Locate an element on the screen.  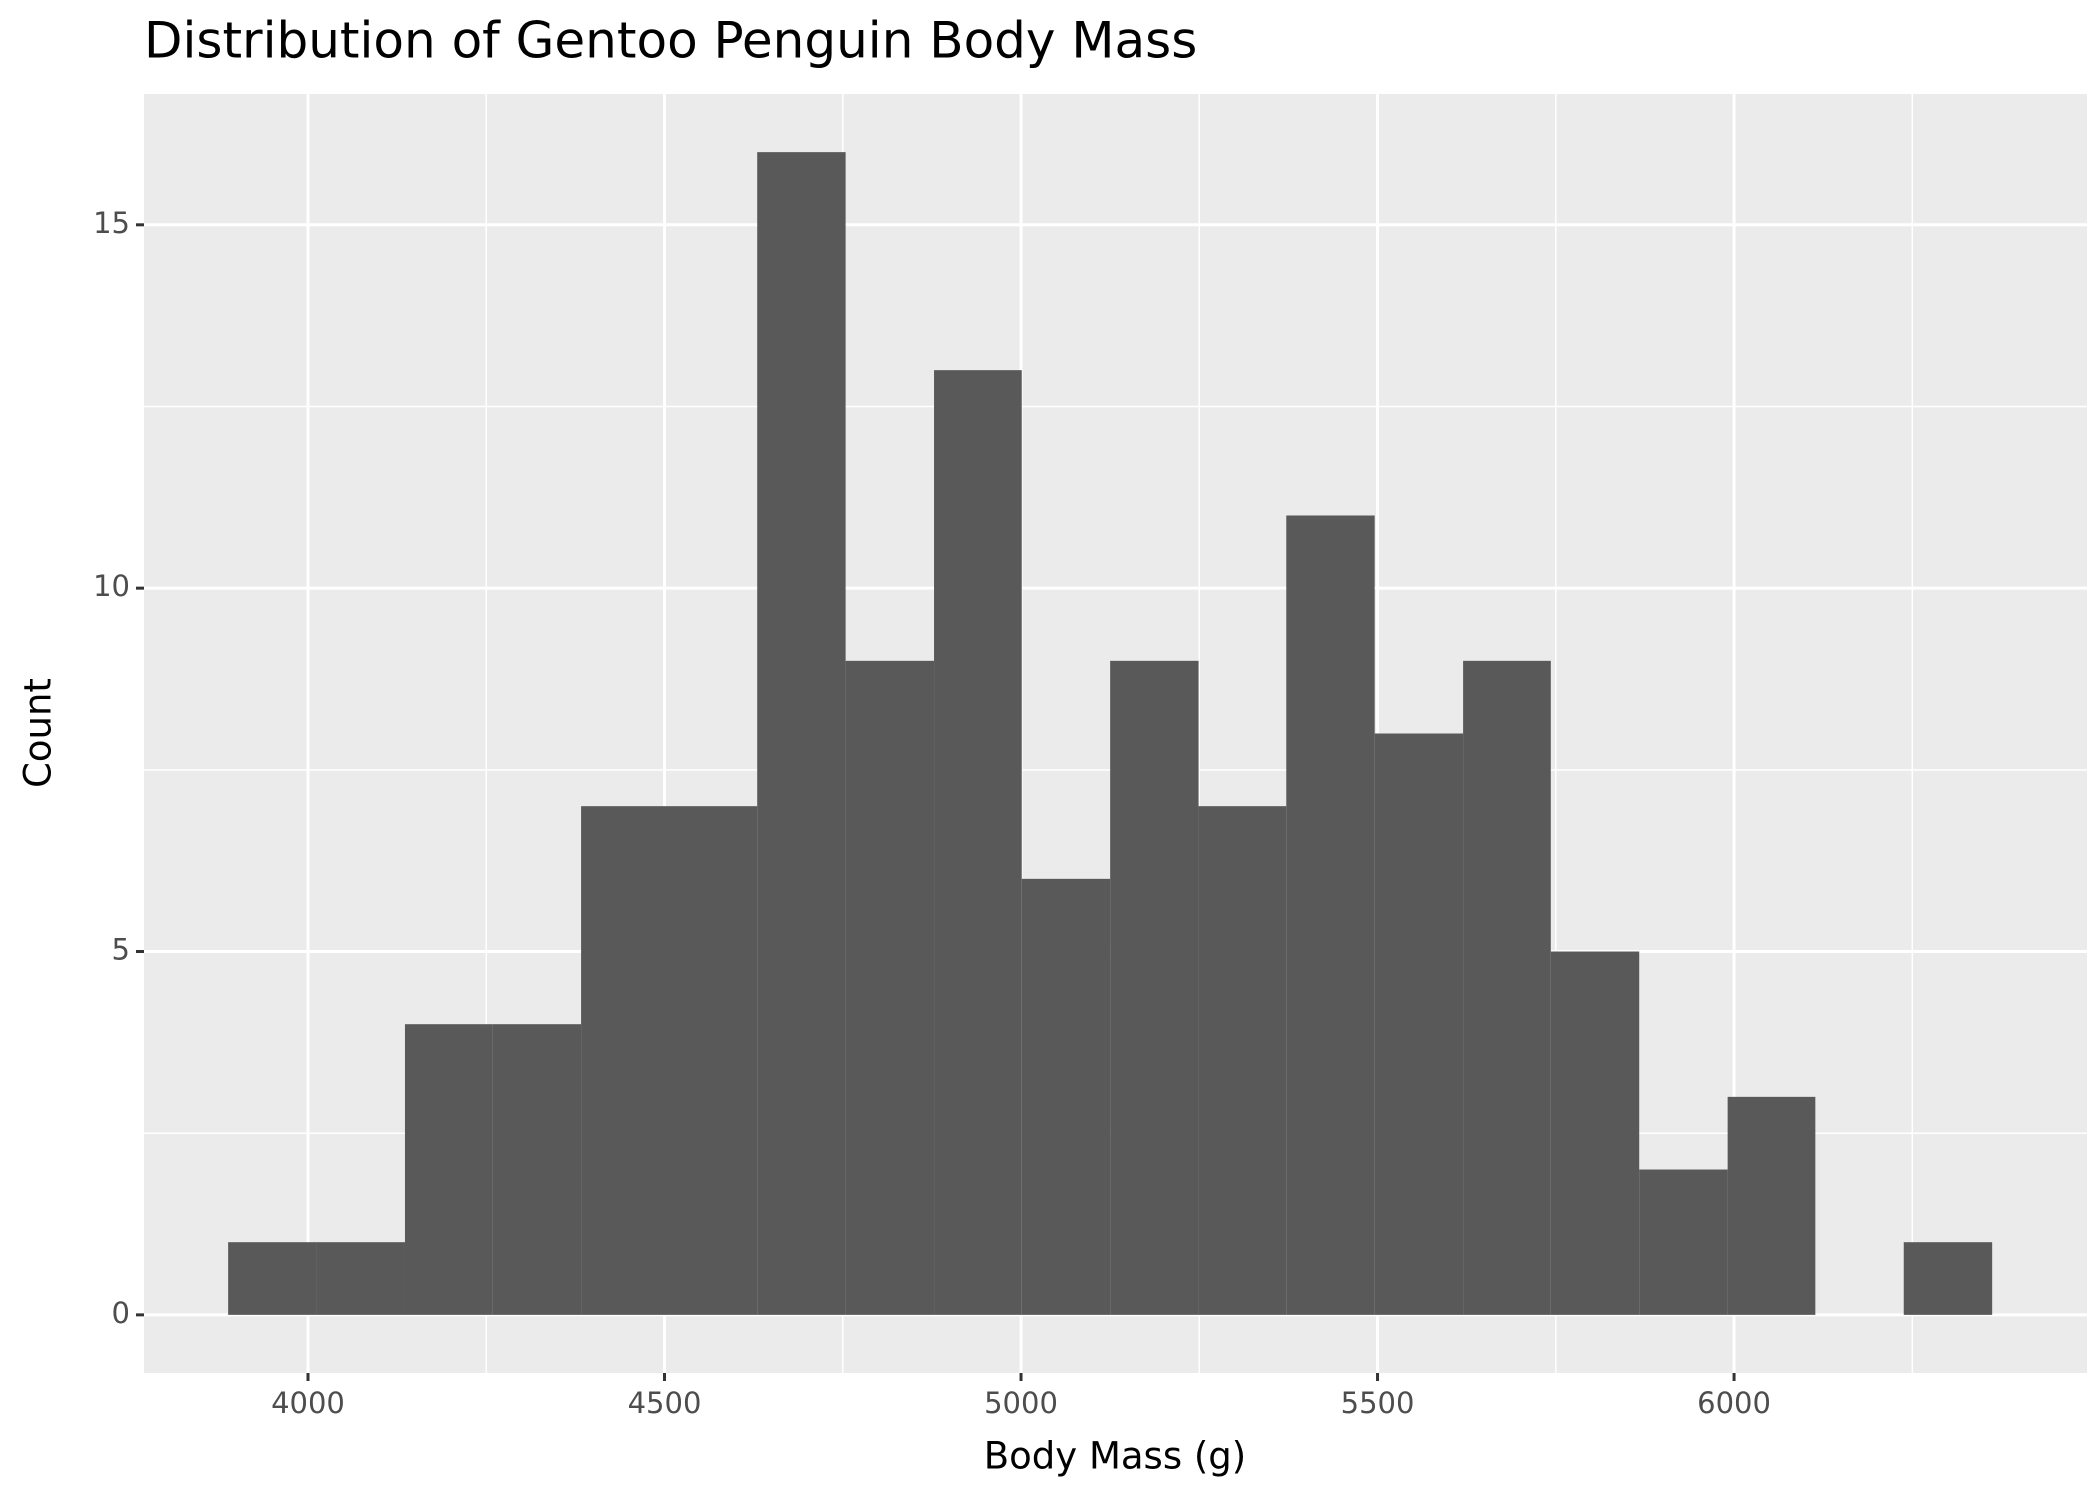
x-tick-label: 6000 is located at coordinates (1734, 1403).